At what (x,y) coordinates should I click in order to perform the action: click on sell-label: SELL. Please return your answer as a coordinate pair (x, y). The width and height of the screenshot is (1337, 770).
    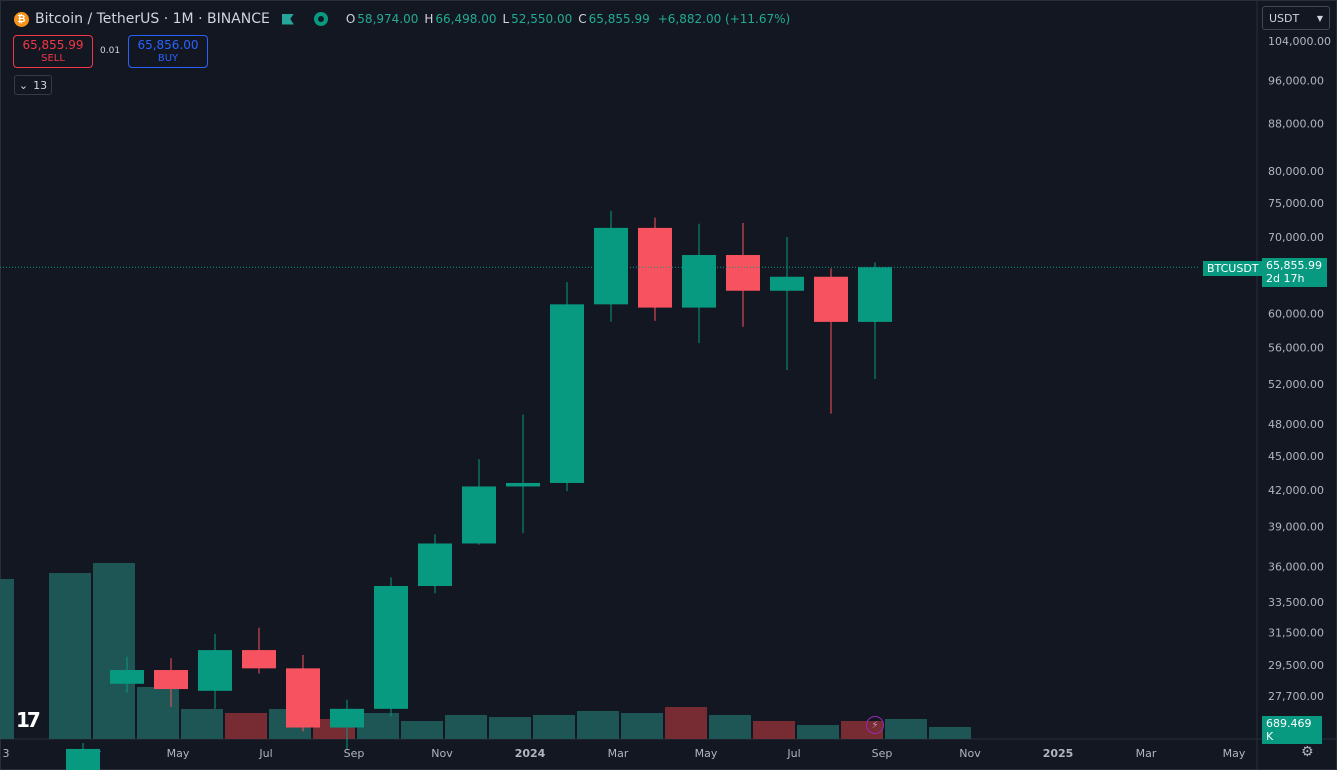
    Looking at the image, I should click on (53, 58).